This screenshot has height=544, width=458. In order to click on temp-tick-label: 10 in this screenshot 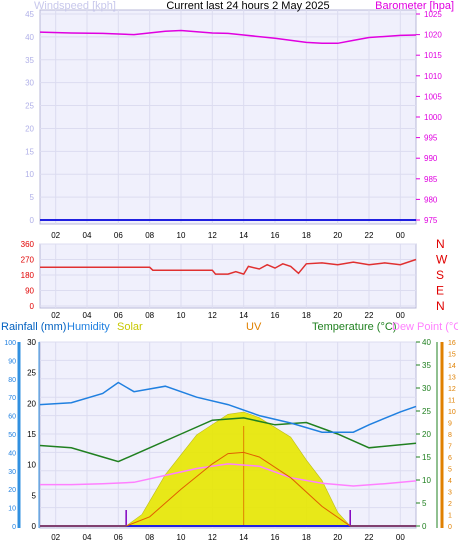, I will do `click(426, 480)`.